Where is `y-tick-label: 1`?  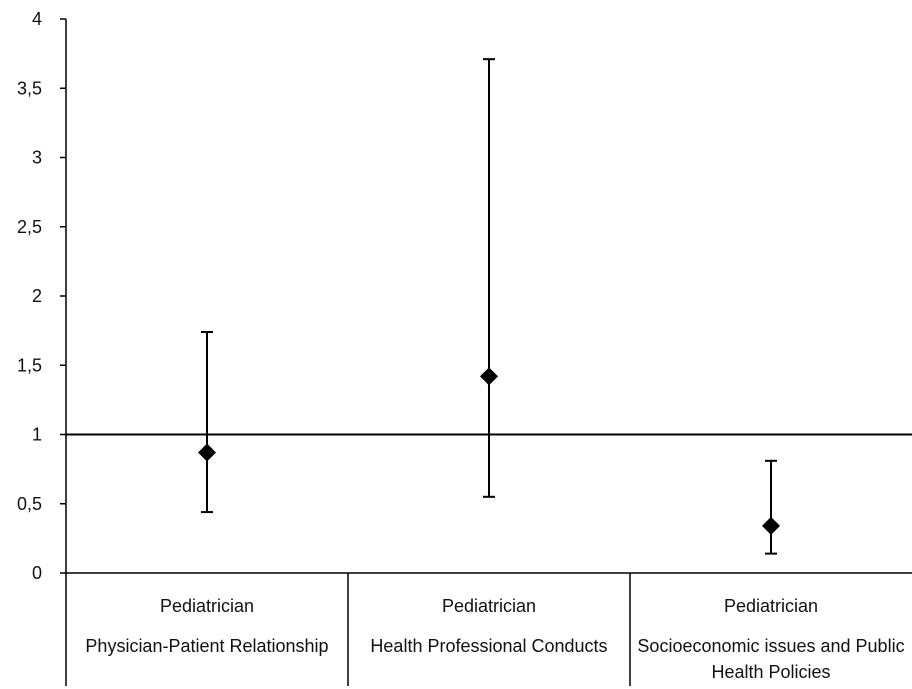
y-tick-label: 1 is located at coordinates (37, 435).